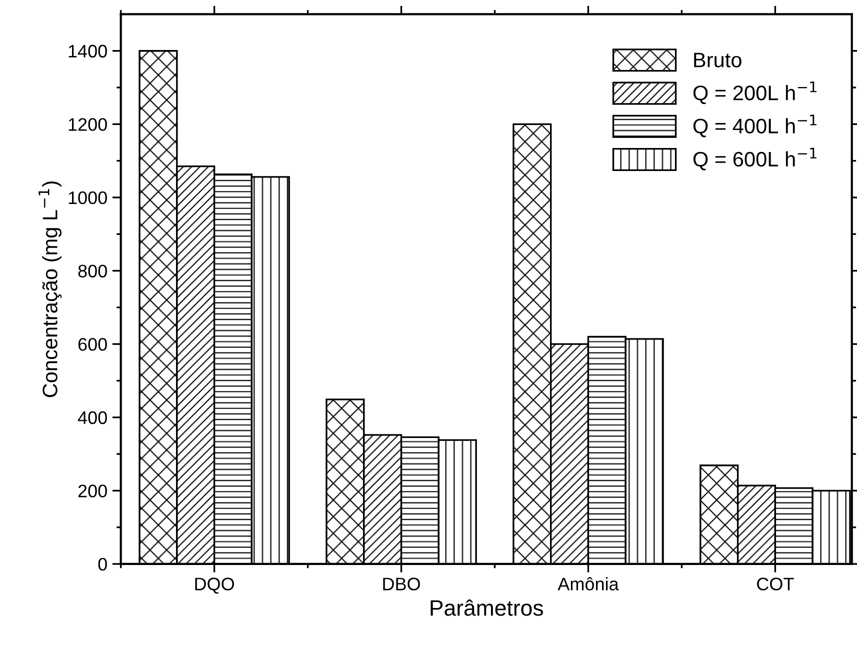 This screenshot has height=646, width=857. What do you see at coordinates (50, 289) in the screenshot?
I see `y-axis-title: Concentração (mg L$^{−1}$)` at bounding box center [50, 289].